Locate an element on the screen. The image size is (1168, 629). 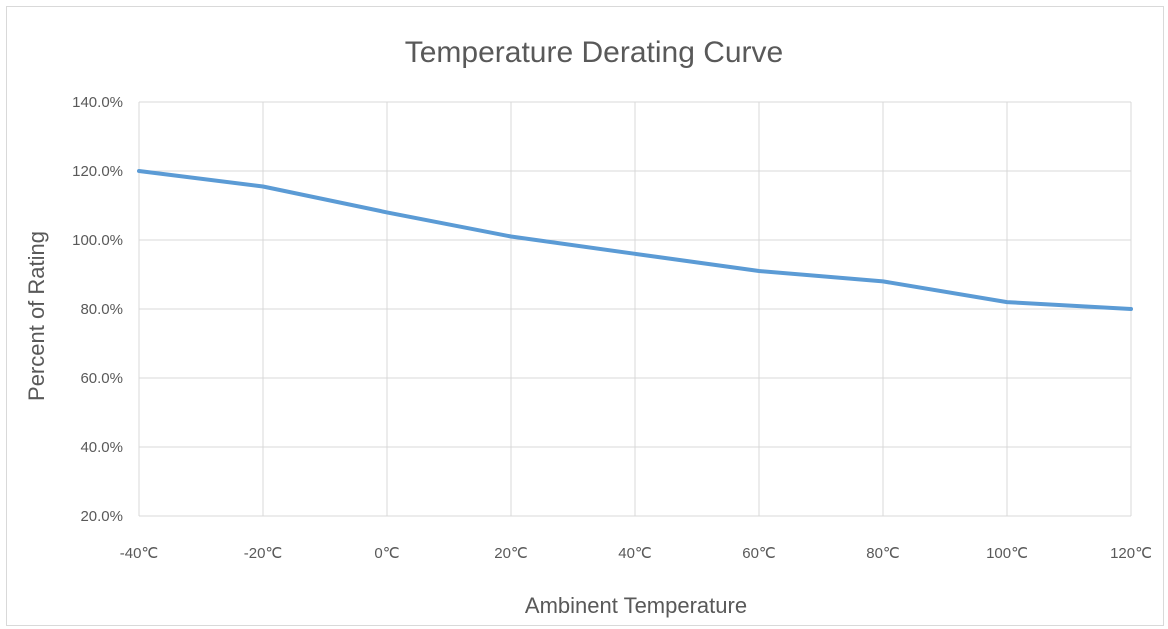
y-axis-ticks: 20.0% 40.0% 60.0% 80.0% 100.0% 120.0% 140.0% is located at coordinates (97, 309).